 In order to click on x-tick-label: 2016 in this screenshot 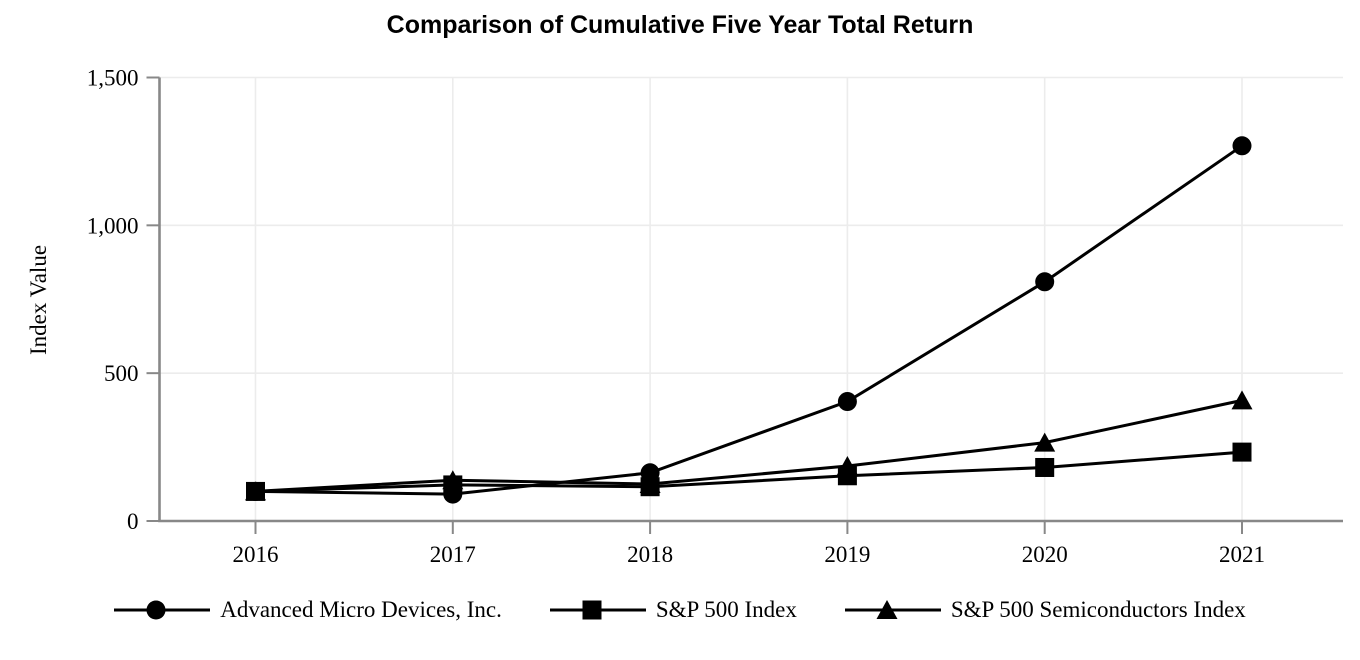, I will do `click(256, 554)`.